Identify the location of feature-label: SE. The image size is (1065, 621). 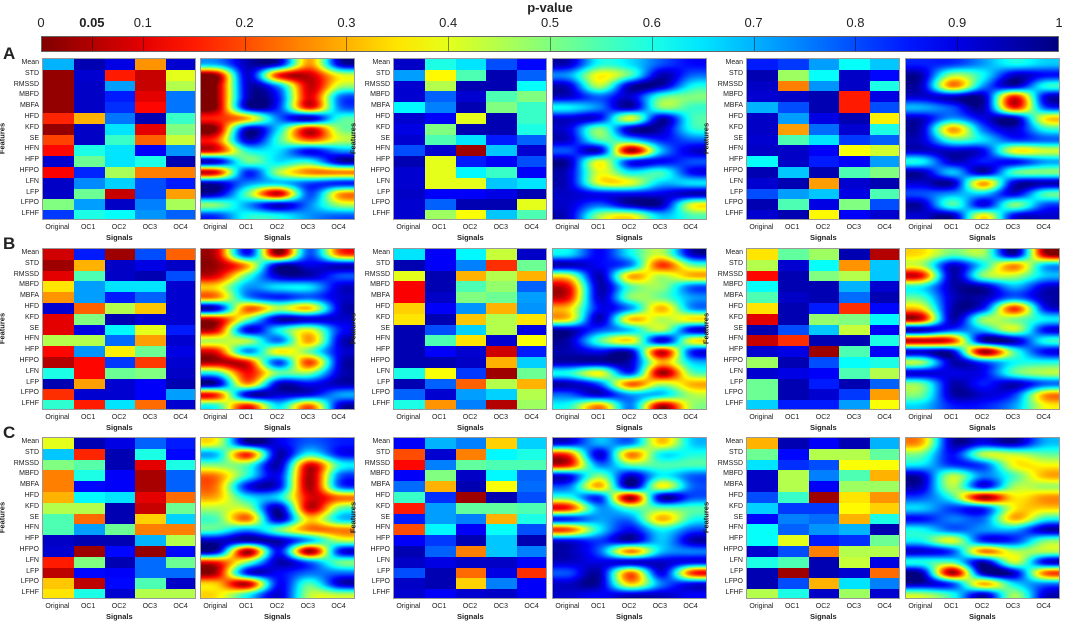
(738, 138).